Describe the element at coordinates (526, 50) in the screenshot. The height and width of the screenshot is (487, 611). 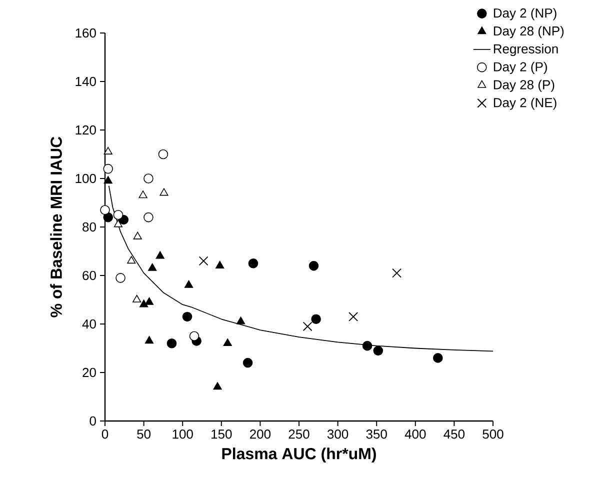
I see `legend-label: Regression` at that location.